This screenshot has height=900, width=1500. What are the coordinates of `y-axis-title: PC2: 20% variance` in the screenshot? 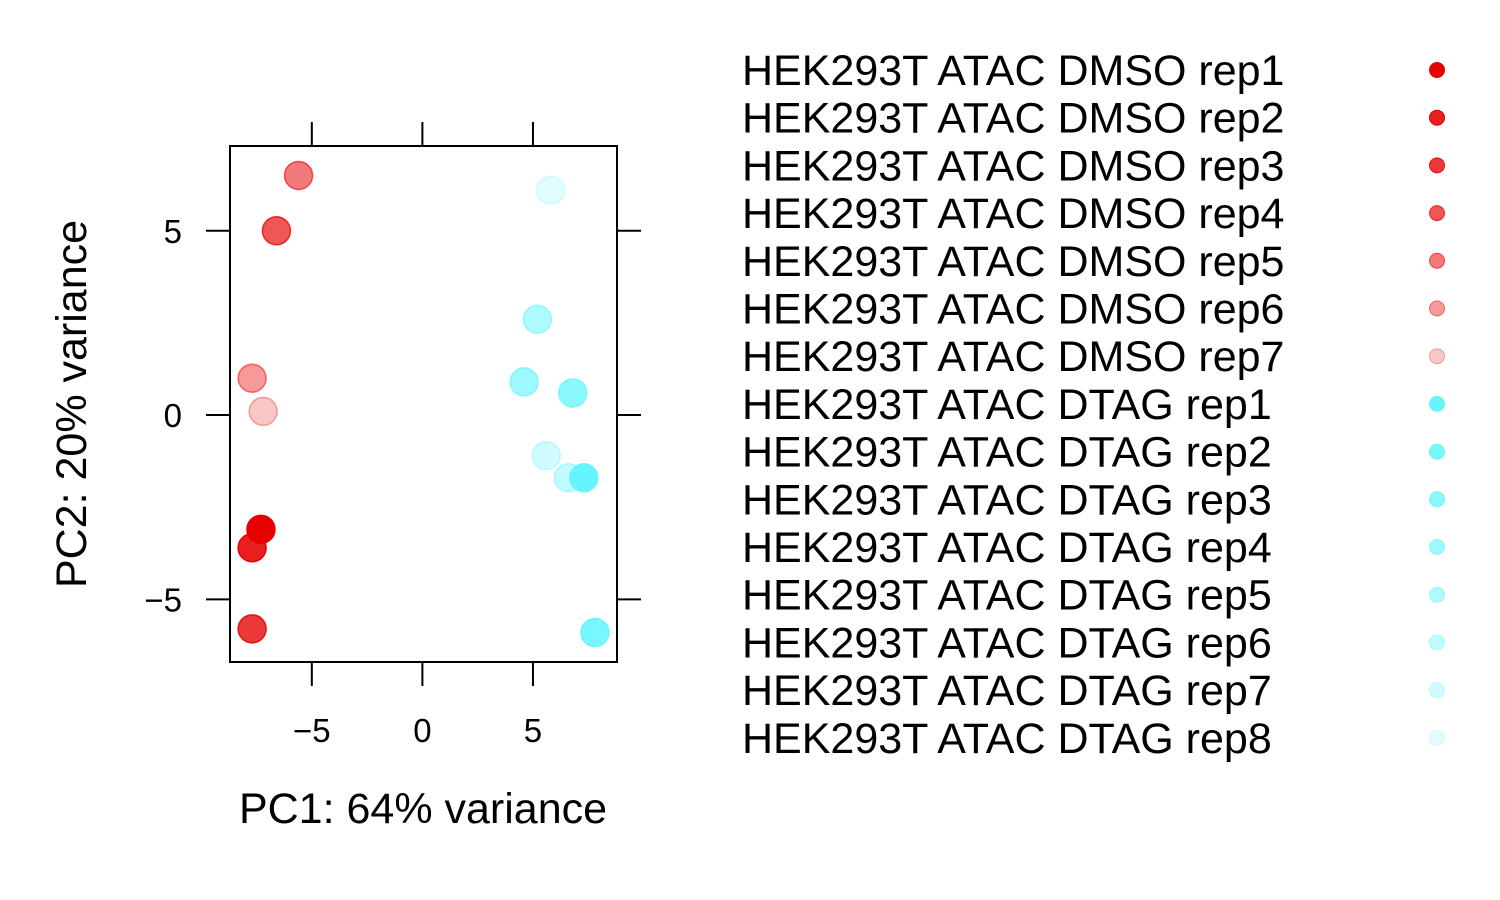 It's located at (72, 404).